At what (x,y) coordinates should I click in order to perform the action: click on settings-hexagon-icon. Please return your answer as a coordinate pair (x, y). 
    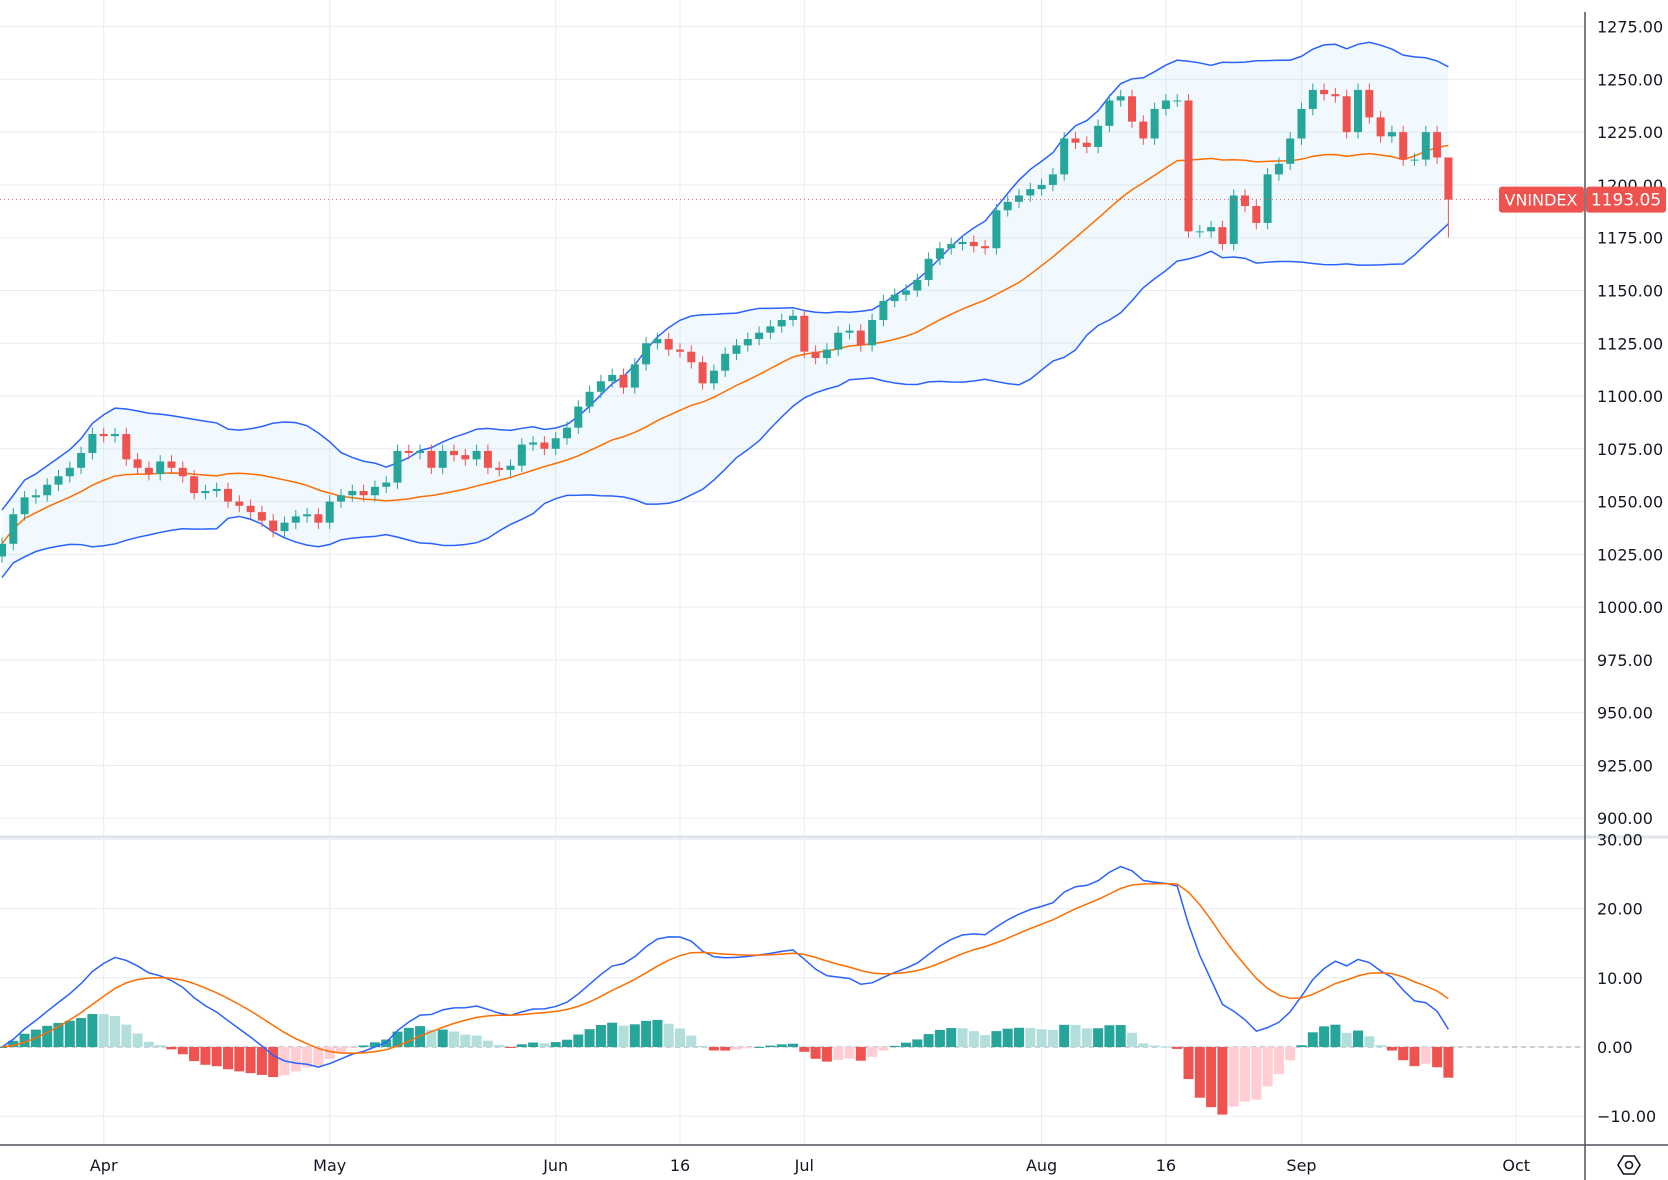
    Looking at the image, I should click on (1629, 1165).